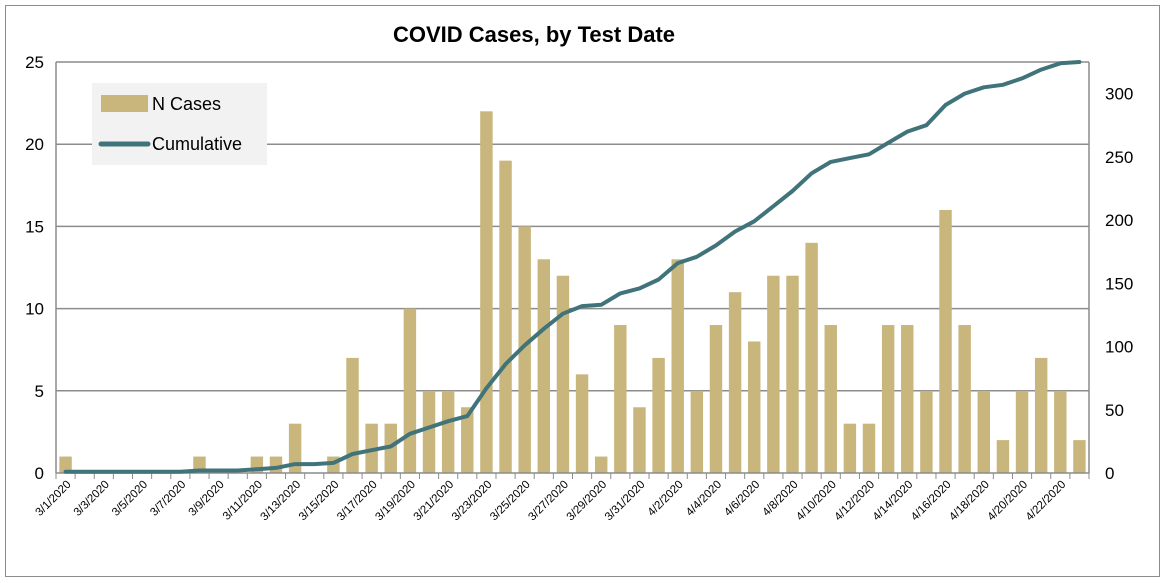 Image resolution: width=1166 pixels, height=583 pixels. What do you see at coordinates (1119, 220) in the screenshot?
I see `y-tick-label-right: 200` at bounding box center [1119, 220].